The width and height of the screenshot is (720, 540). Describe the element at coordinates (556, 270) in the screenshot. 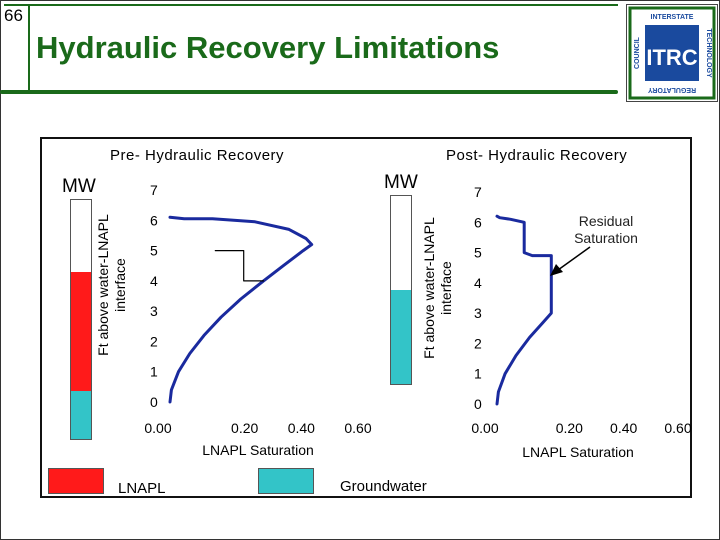

I see `residual-saturation-arrowhead` at that location.